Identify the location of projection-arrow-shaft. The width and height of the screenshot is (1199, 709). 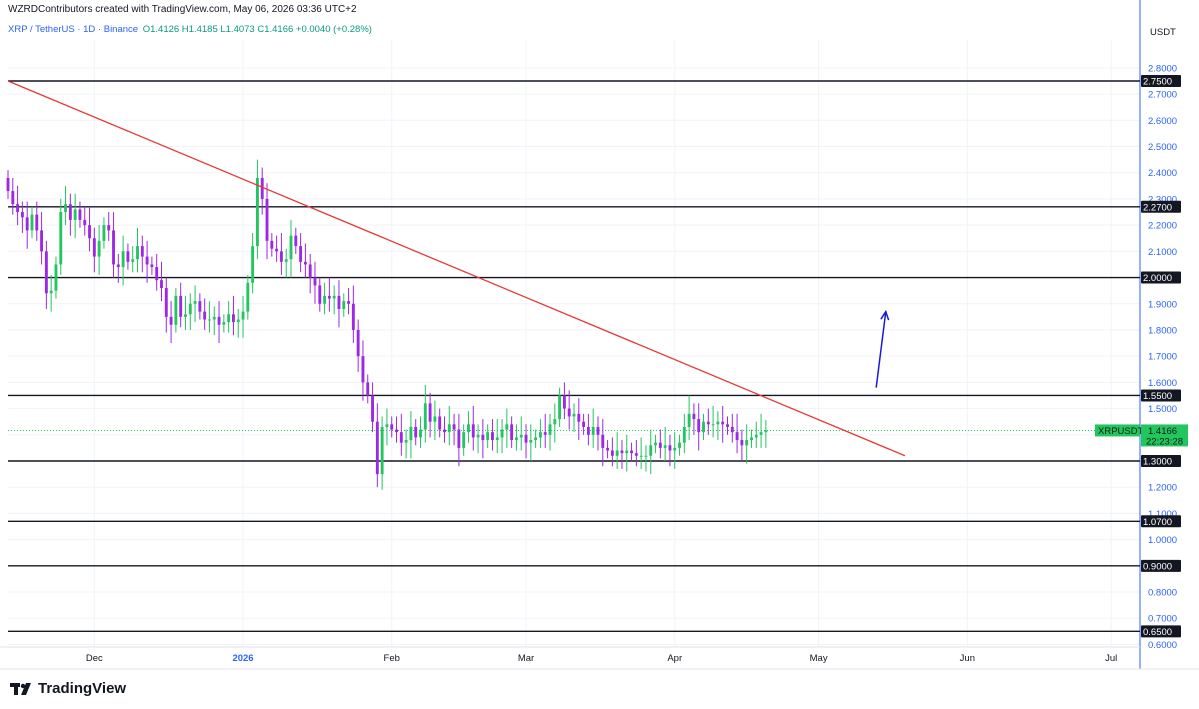
(881, 349).